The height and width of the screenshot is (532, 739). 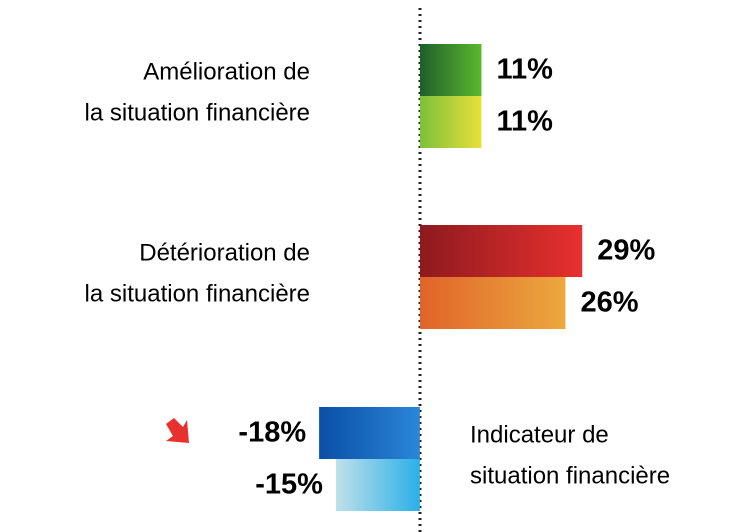 I want to click on category-label: Indicateur de, so click(x=539, y=434).